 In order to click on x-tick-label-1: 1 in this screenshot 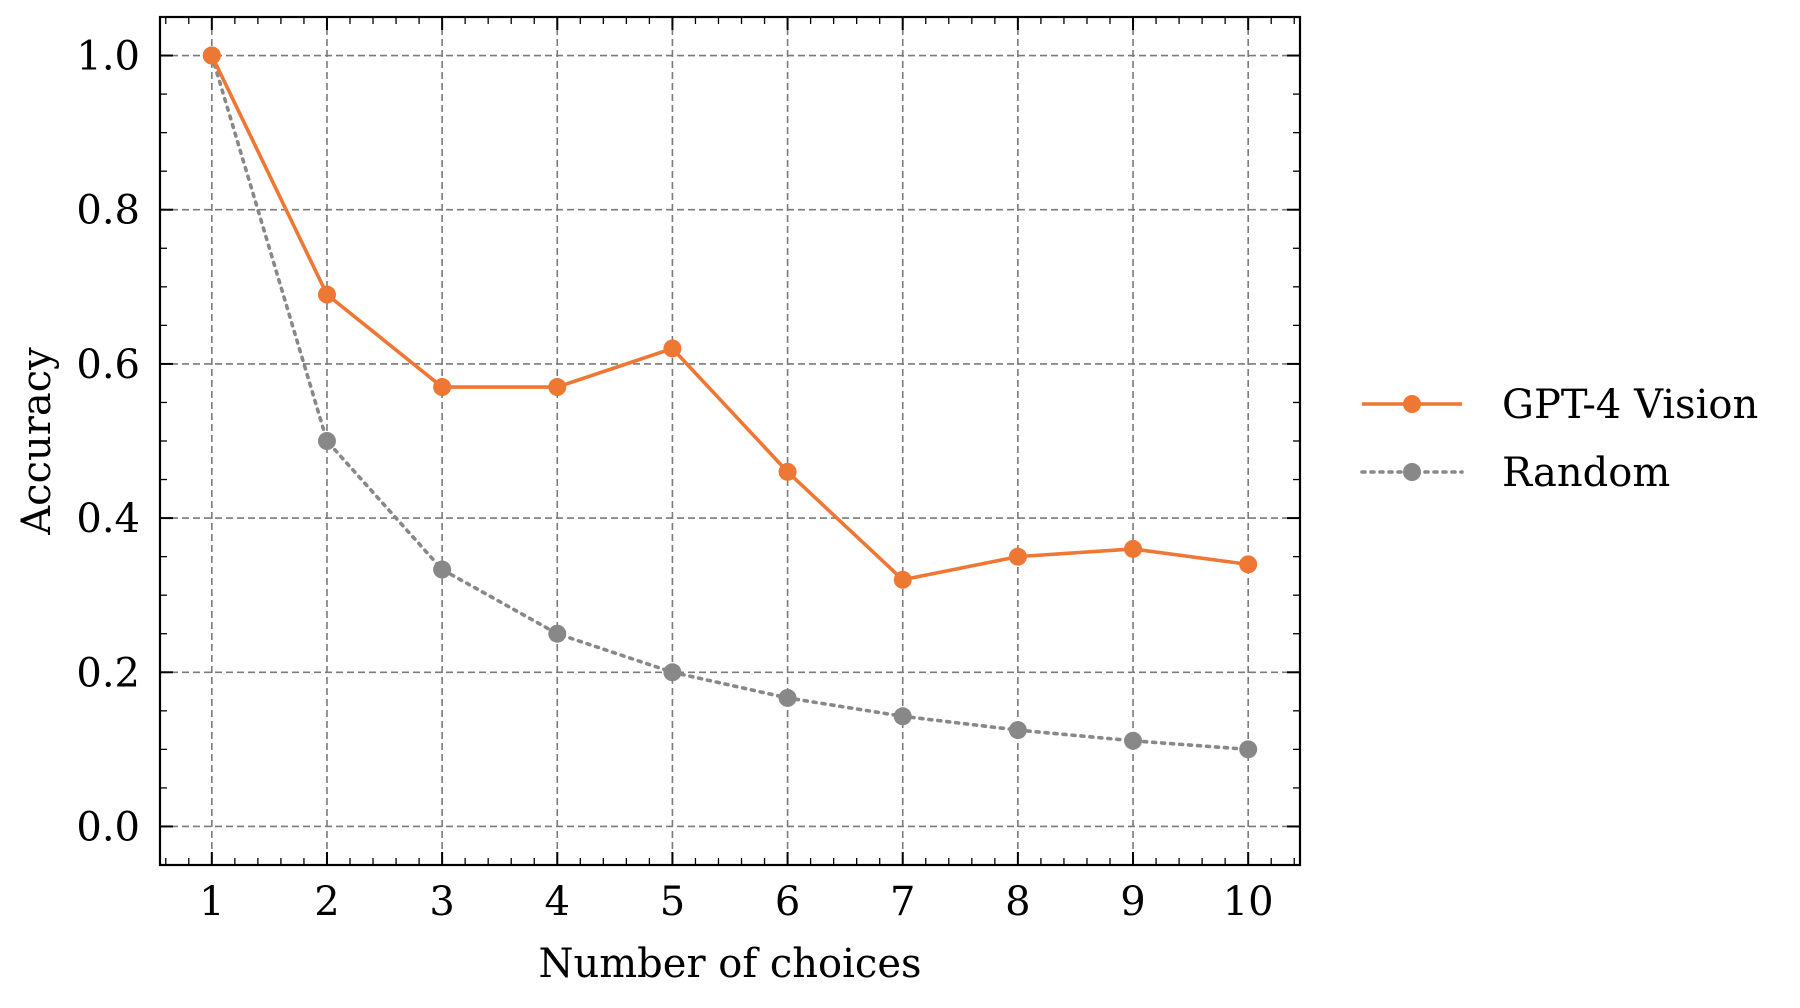, I will do `click(211, 902)`.